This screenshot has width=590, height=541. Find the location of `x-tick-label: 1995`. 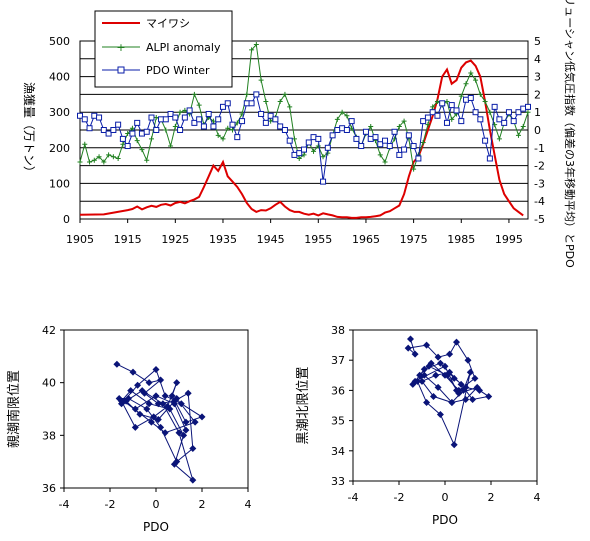

x-tick-label: 1995 is located at coordinates (509, 239).